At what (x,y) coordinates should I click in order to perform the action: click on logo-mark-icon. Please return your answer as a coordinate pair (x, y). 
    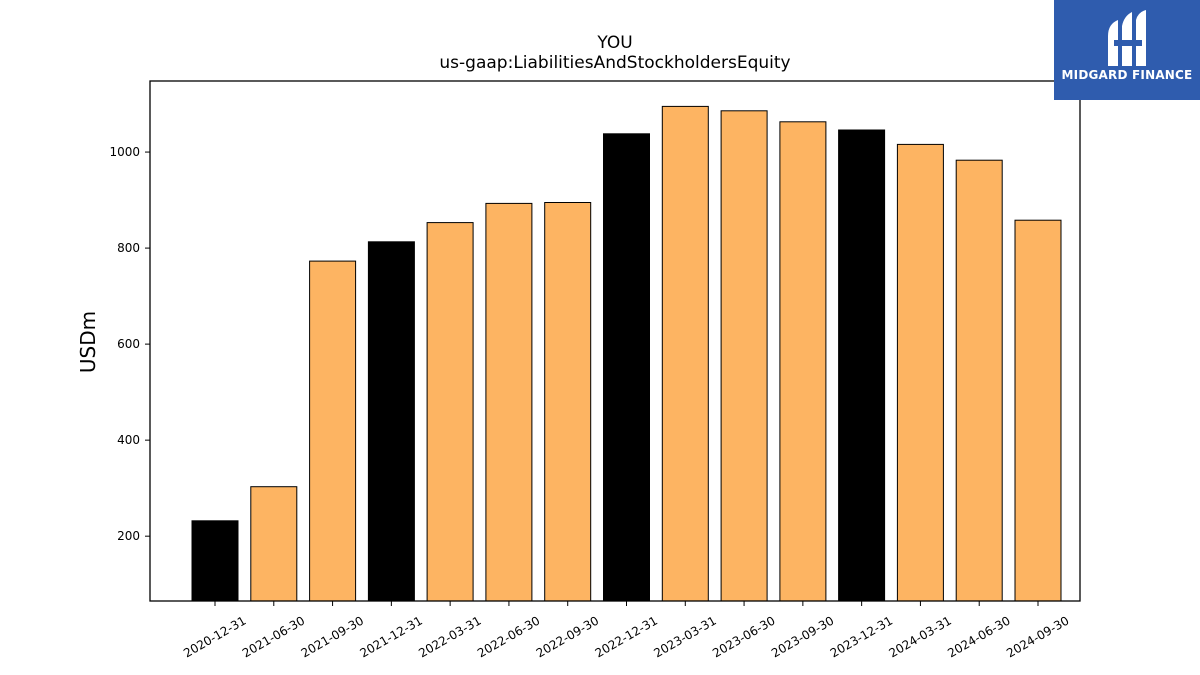
    Looking at the image, I should click on (1127, 38).